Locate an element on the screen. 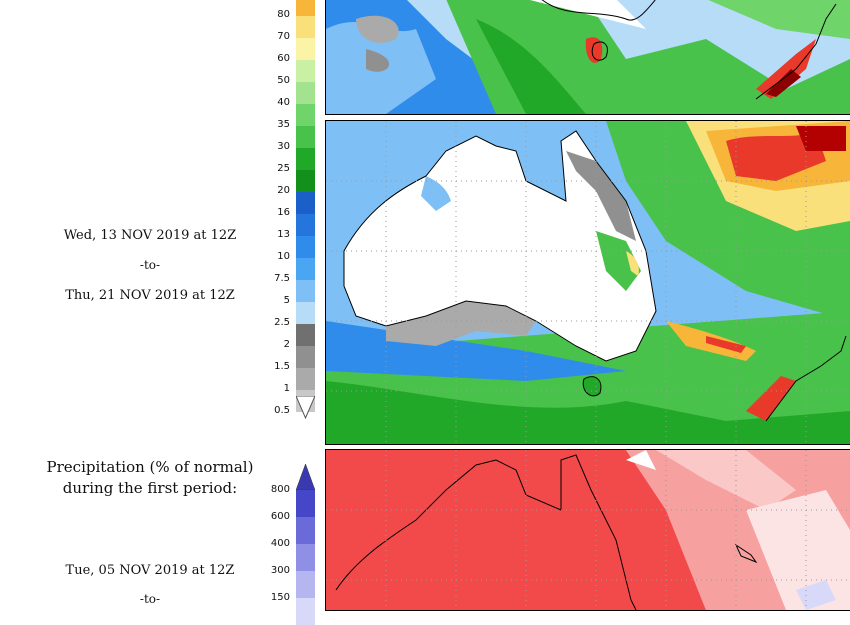  colorbar-arrow-up is located at coordinates (305, 476).